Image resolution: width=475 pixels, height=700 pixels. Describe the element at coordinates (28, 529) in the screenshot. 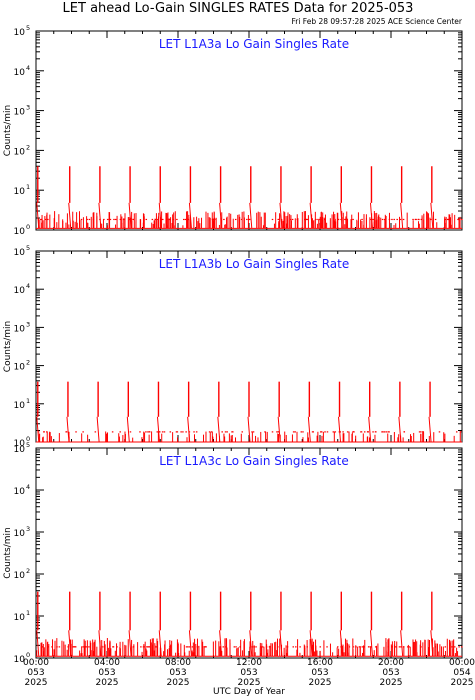

I see `y-tick-exponent: 3` at that location.